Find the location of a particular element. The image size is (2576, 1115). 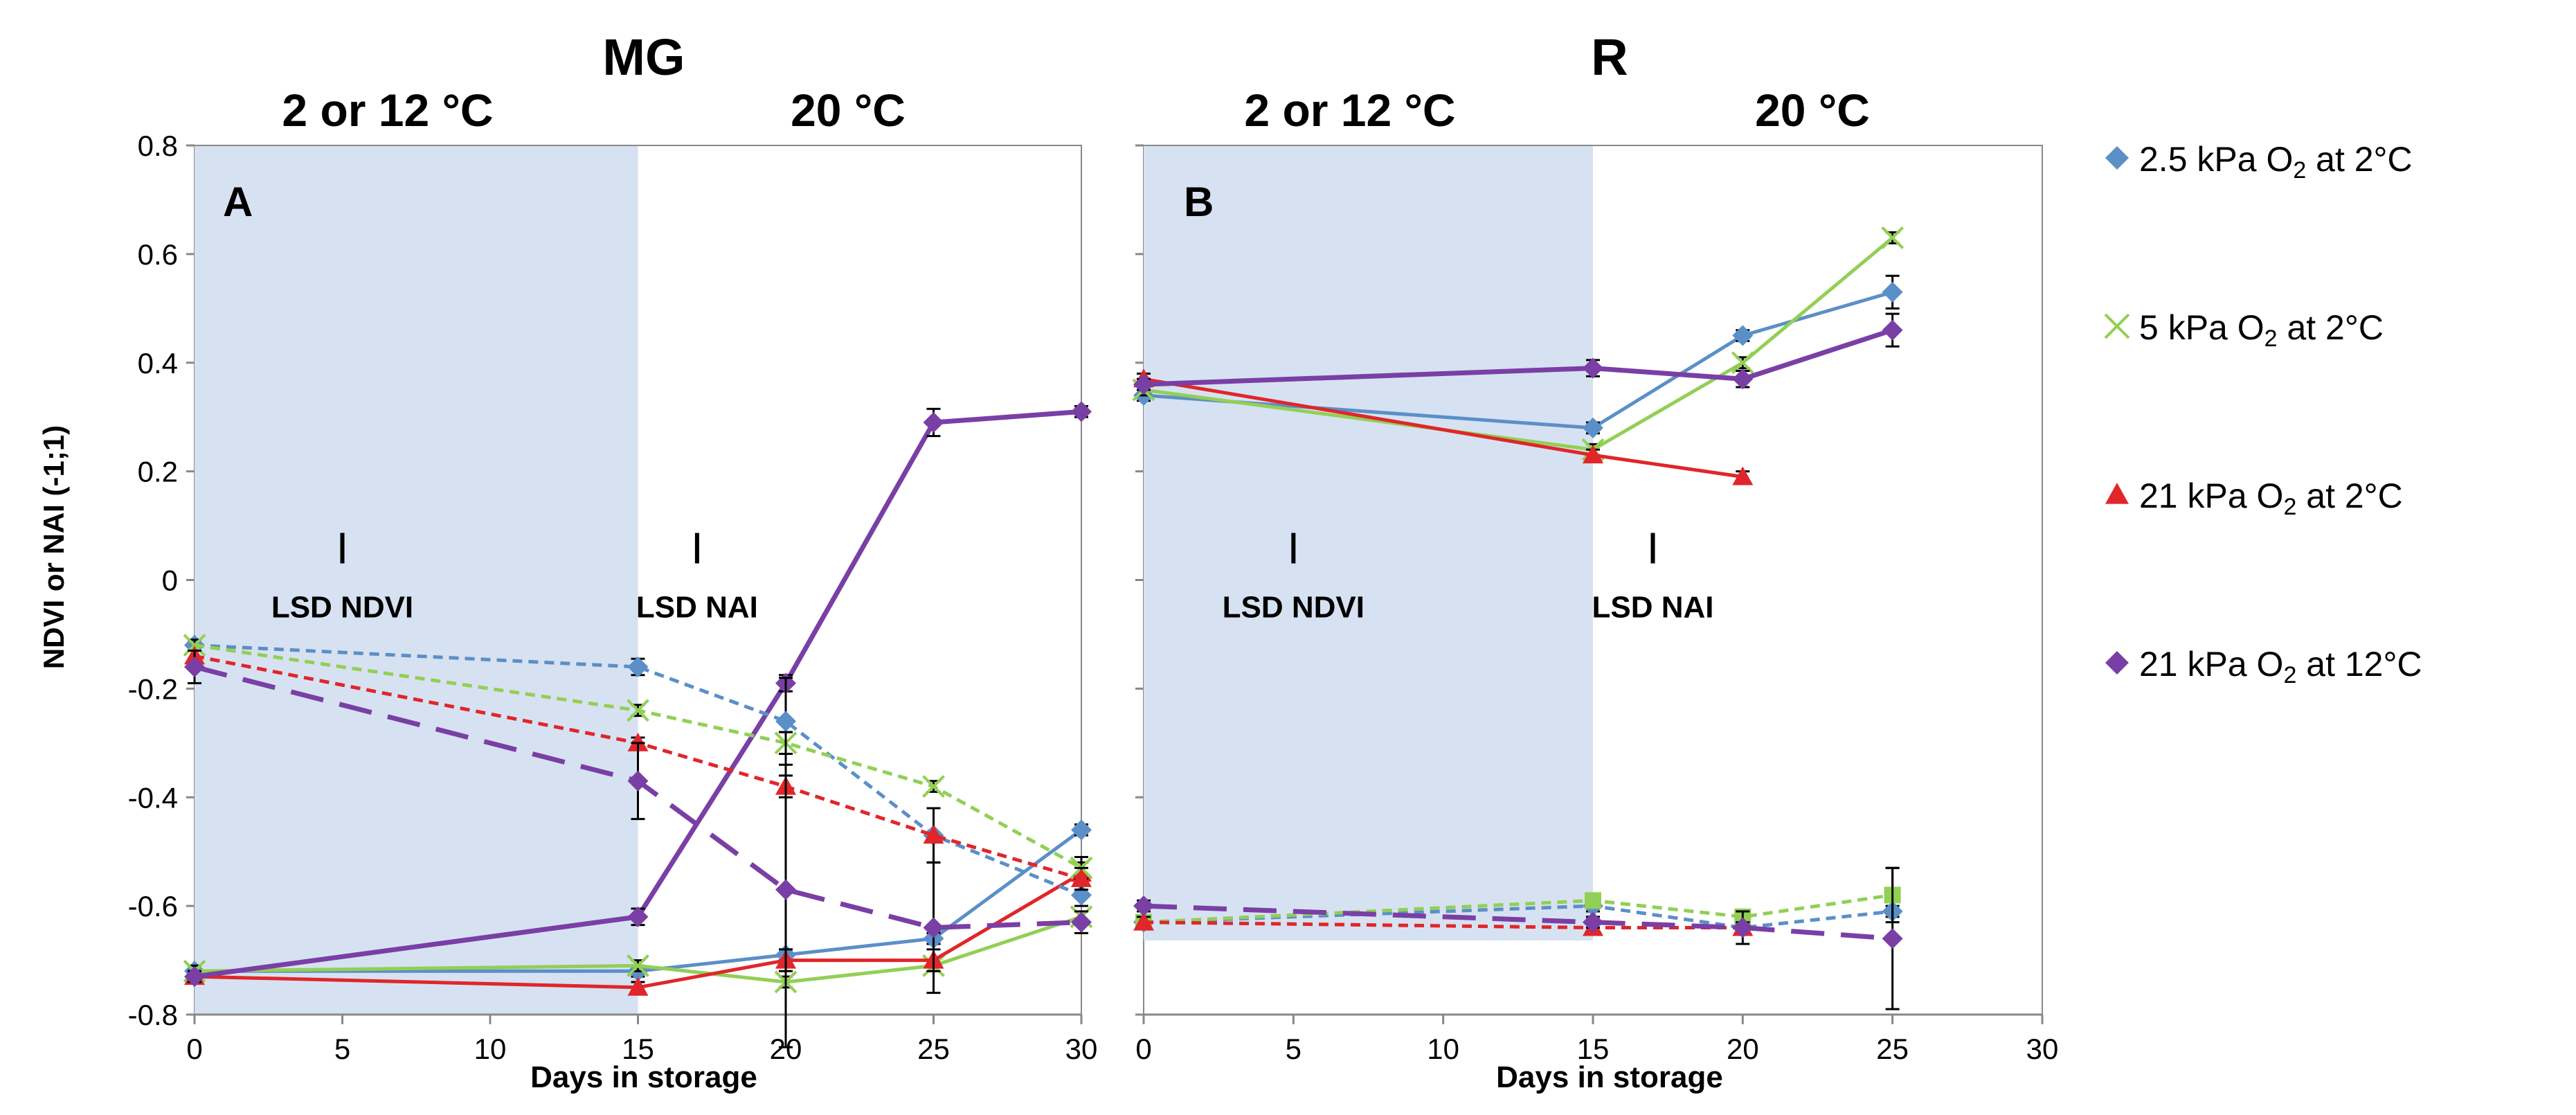

panel-a-x-tick-label: 5 is located at coordinates (342, 1049).